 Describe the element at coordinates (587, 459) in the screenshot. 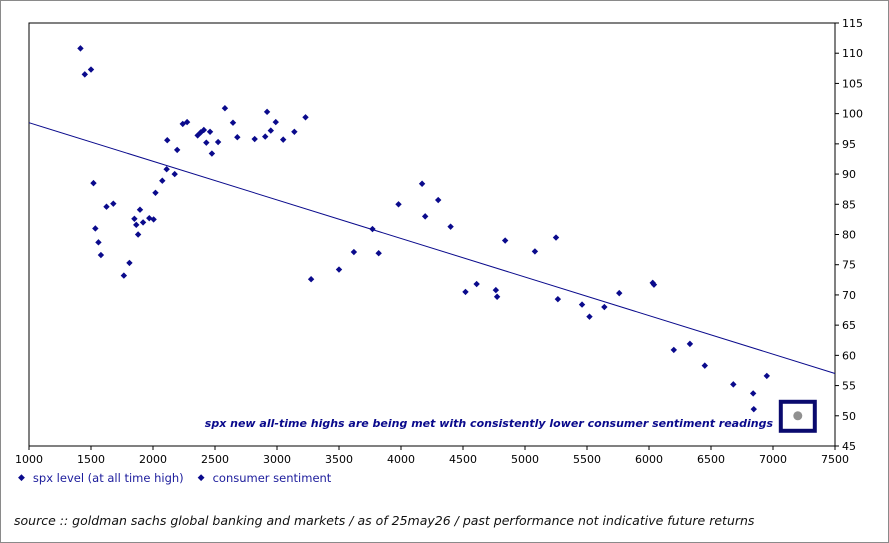

I see `x-tick-label: 5500` at that location.